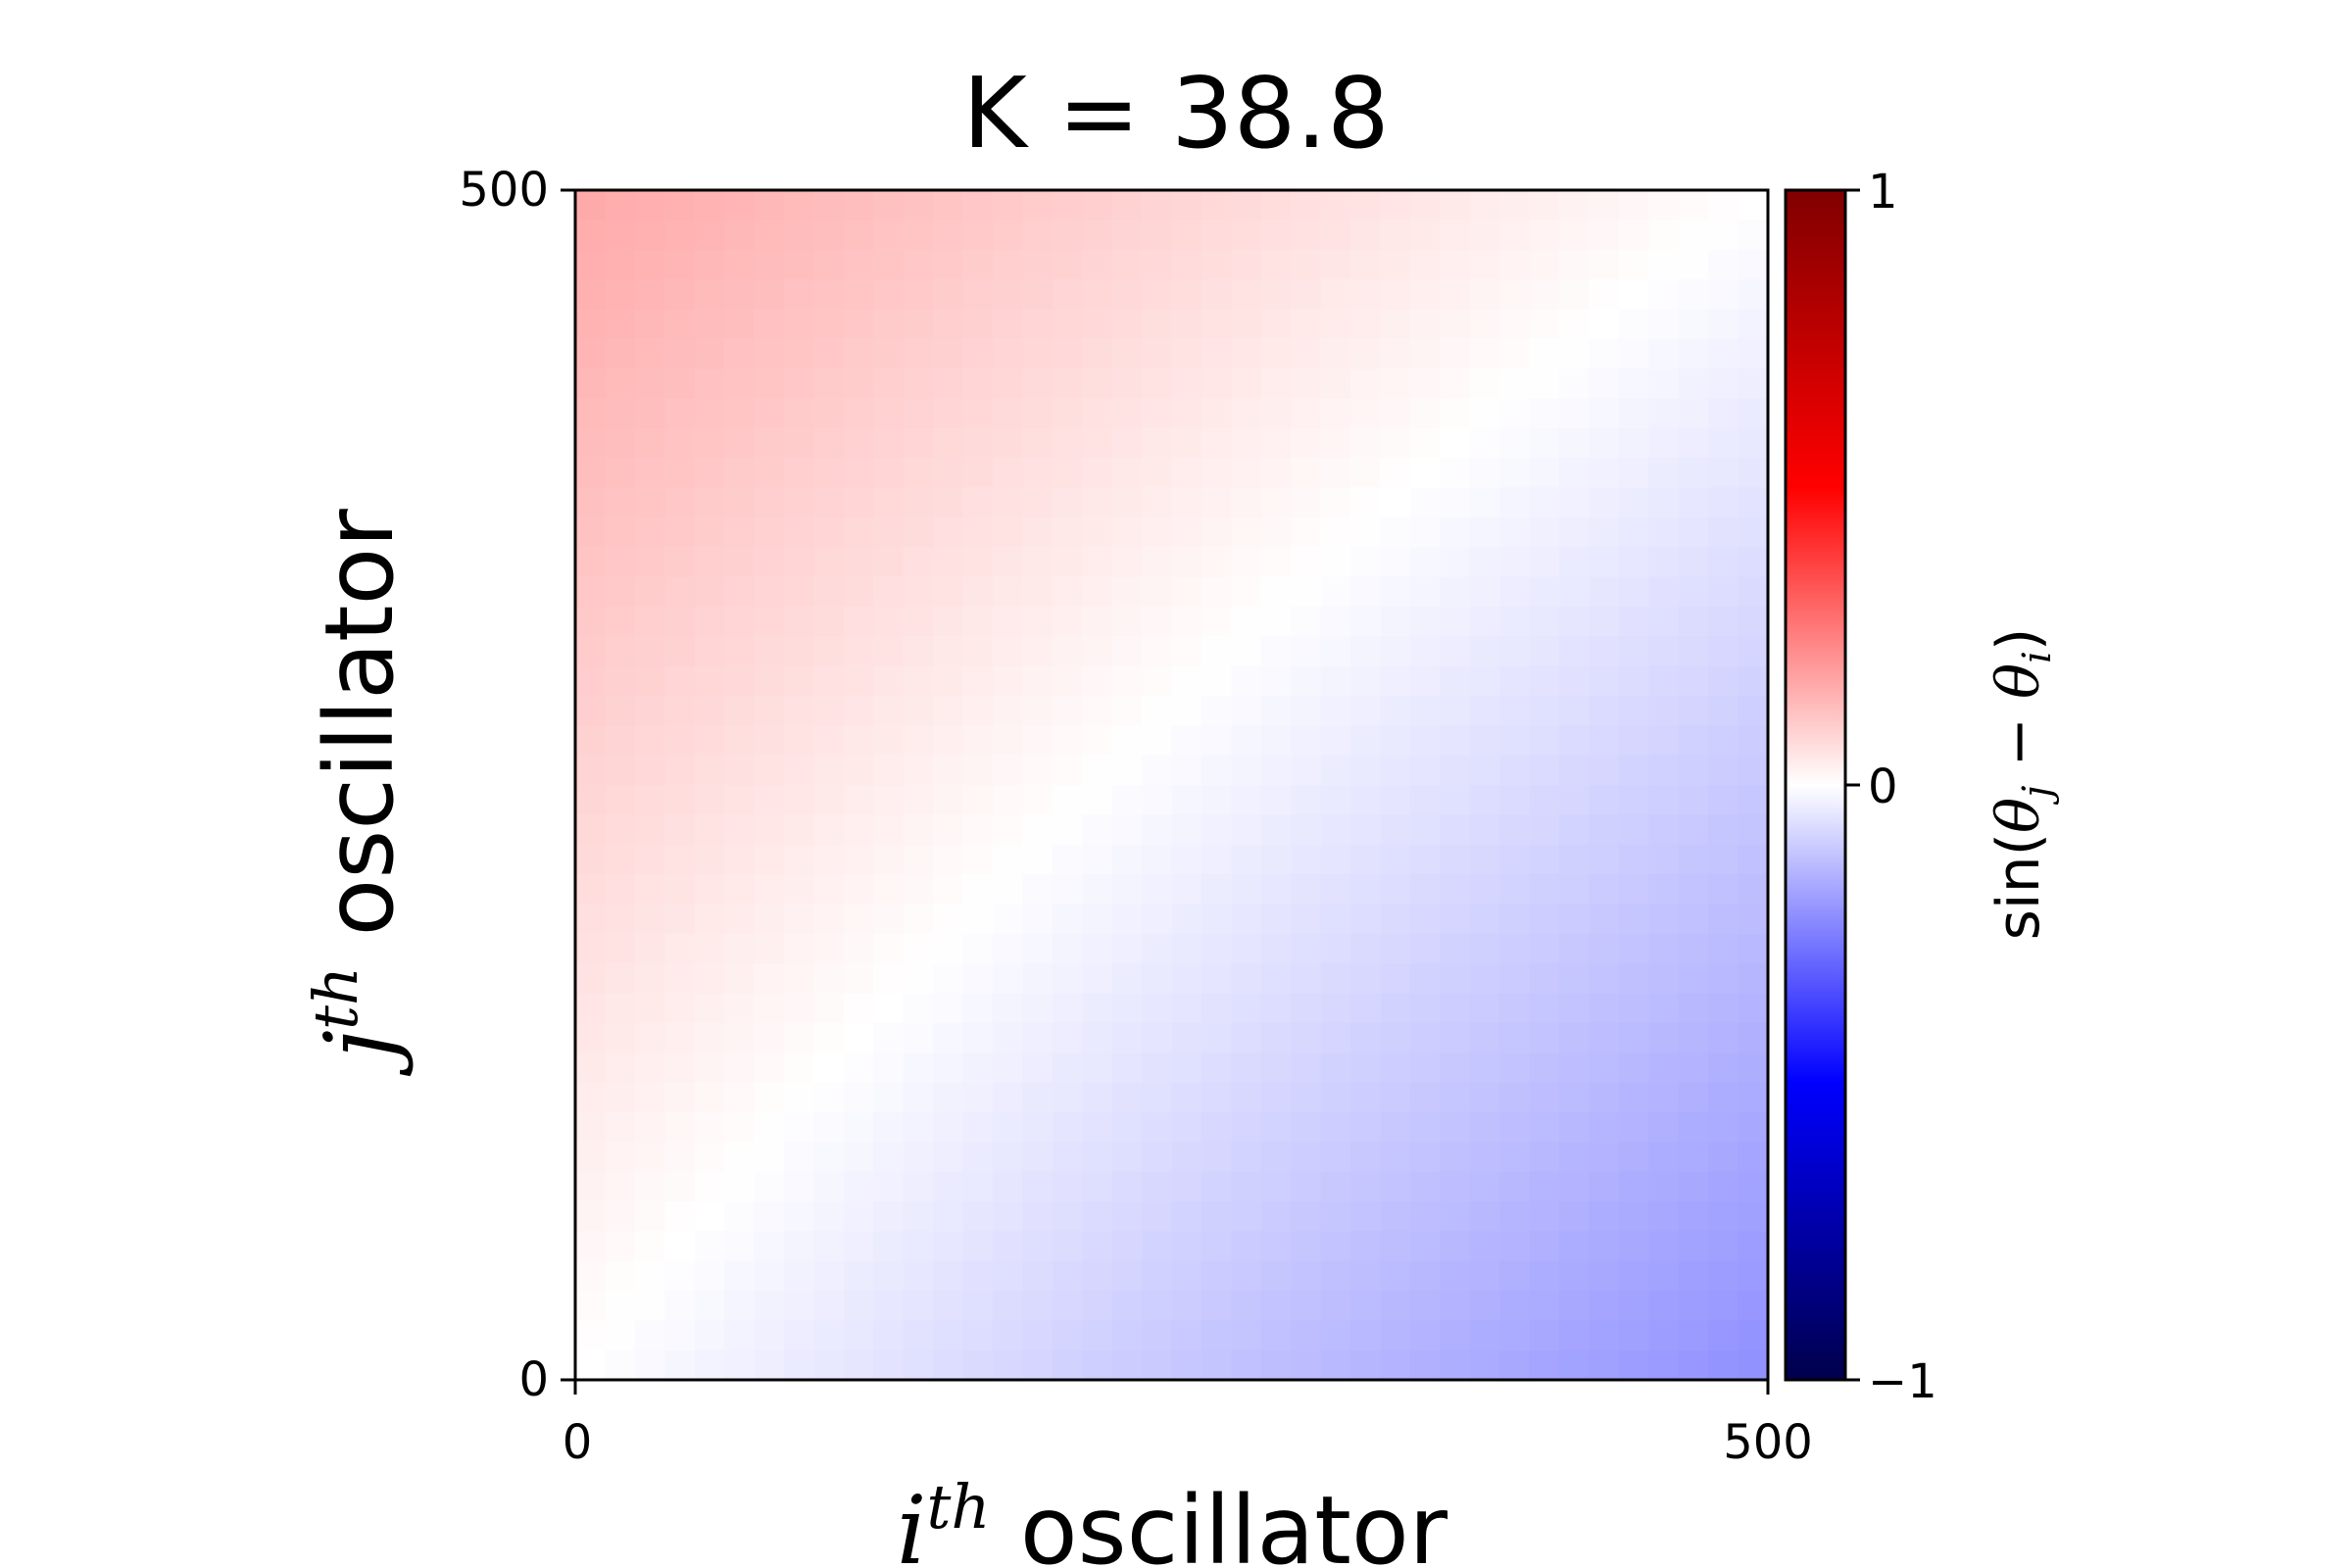 The height and width of the screenshot is (1568, 2352). I want to click on y-tick-label-top: 500, so click(504, 190).